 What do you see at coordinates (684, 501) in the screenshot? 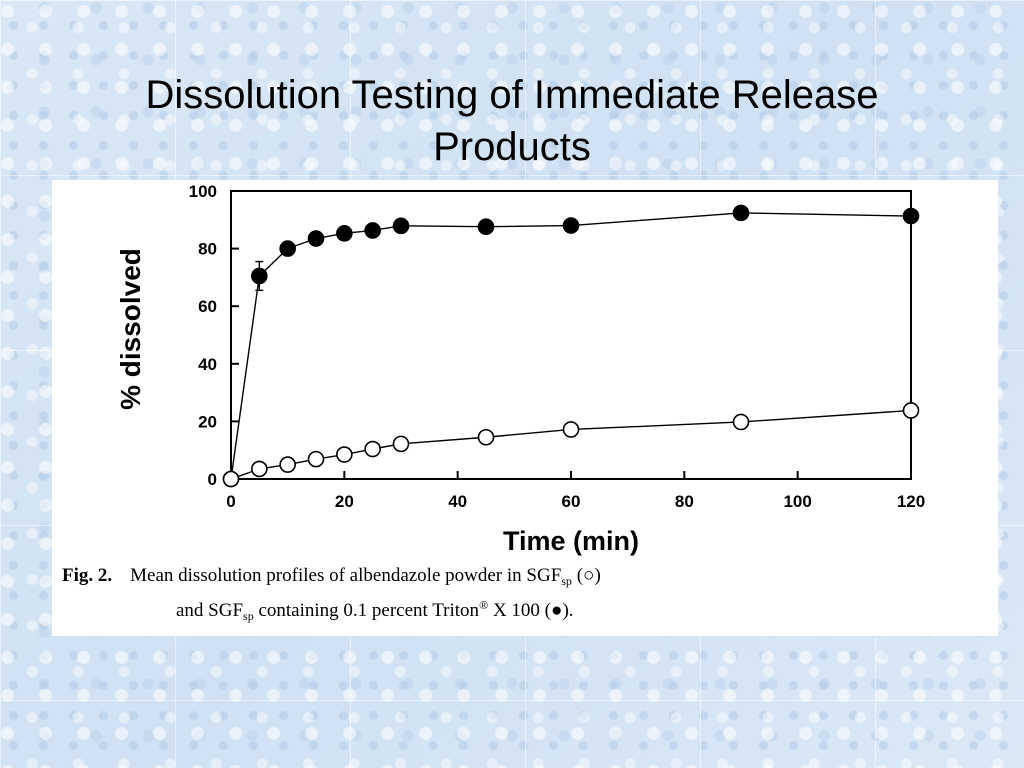
I see `x-tick-label: 80` at bounding box center [684, 501].